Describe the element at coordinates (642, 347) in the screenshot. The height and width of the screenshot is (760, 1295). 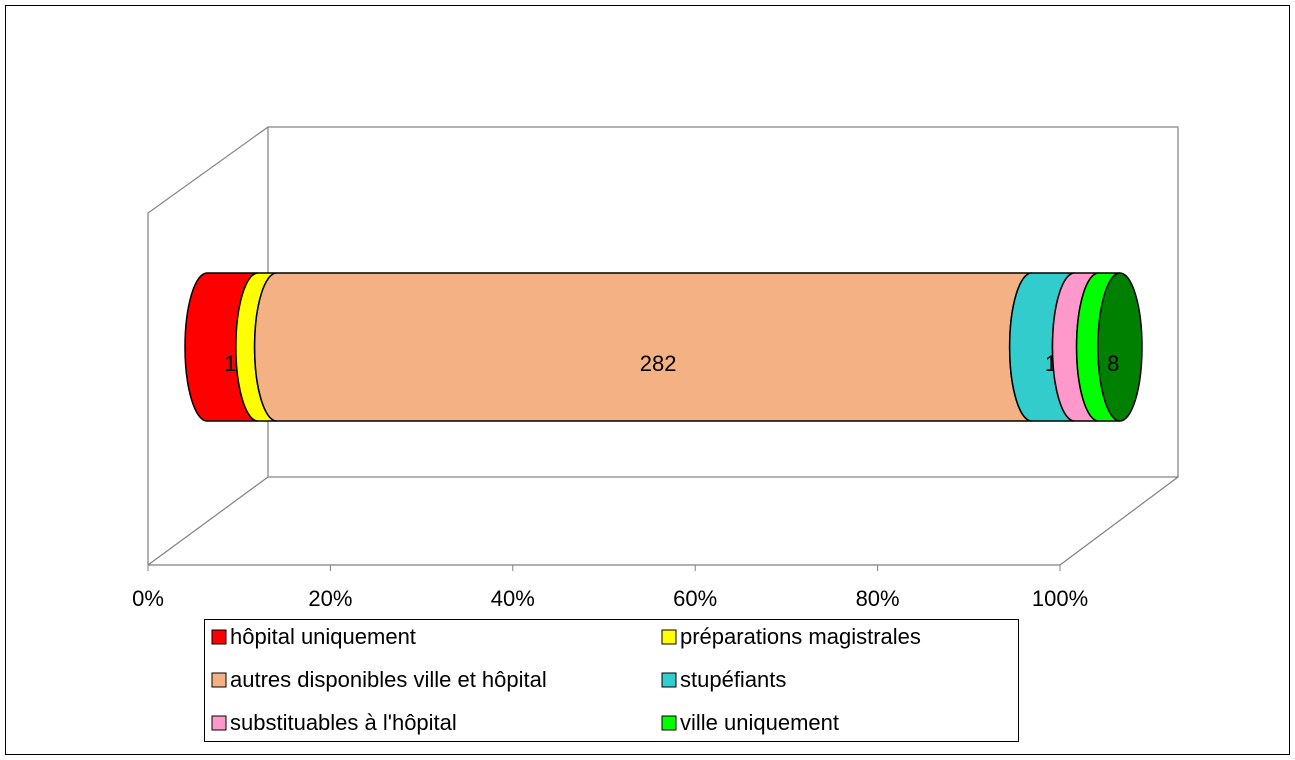
I see `bar-segment` at that location.